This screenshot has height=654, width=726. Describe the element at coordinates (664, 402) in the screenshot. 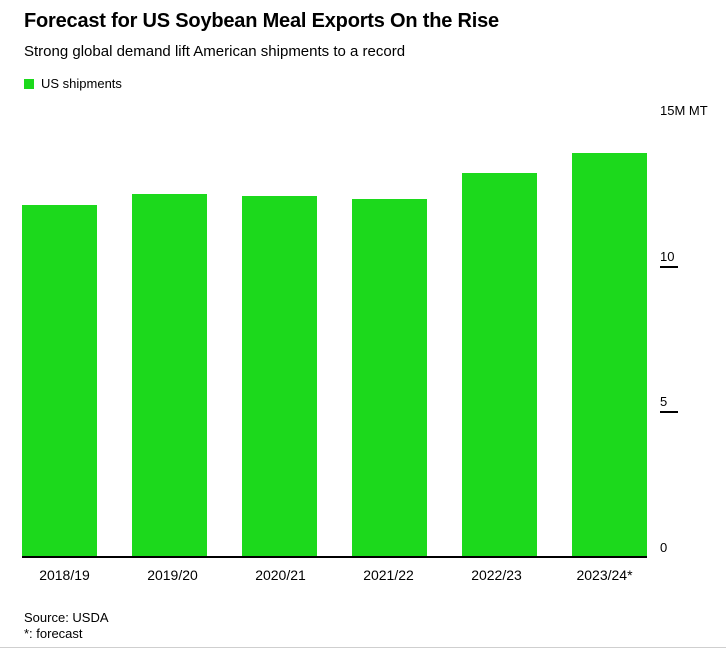

I see `y-axis-label: 5` at that location.